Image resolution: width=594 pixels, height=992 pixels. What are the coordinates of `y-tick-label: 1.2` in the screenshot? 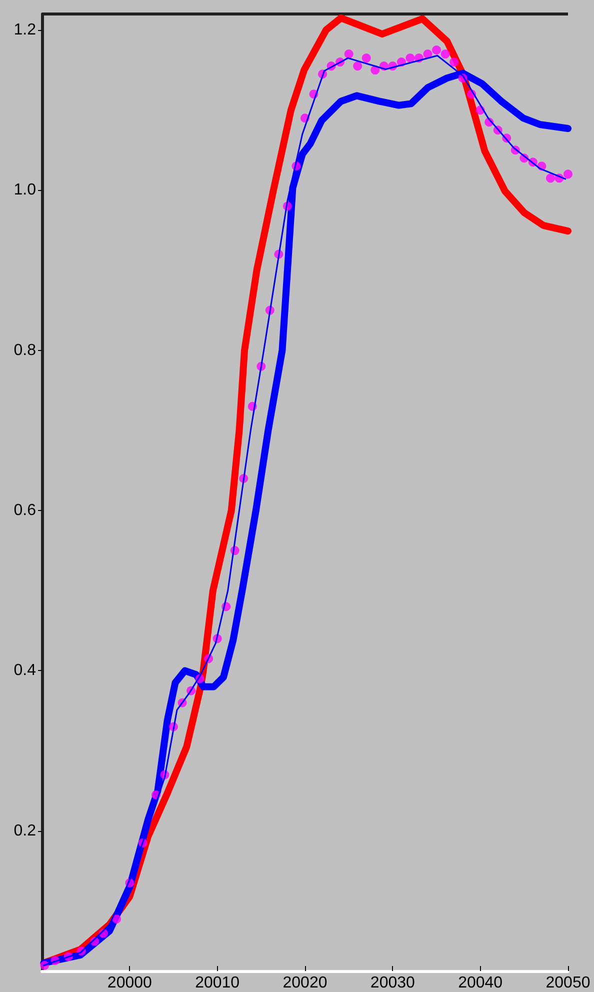 It's located at (25, 30).